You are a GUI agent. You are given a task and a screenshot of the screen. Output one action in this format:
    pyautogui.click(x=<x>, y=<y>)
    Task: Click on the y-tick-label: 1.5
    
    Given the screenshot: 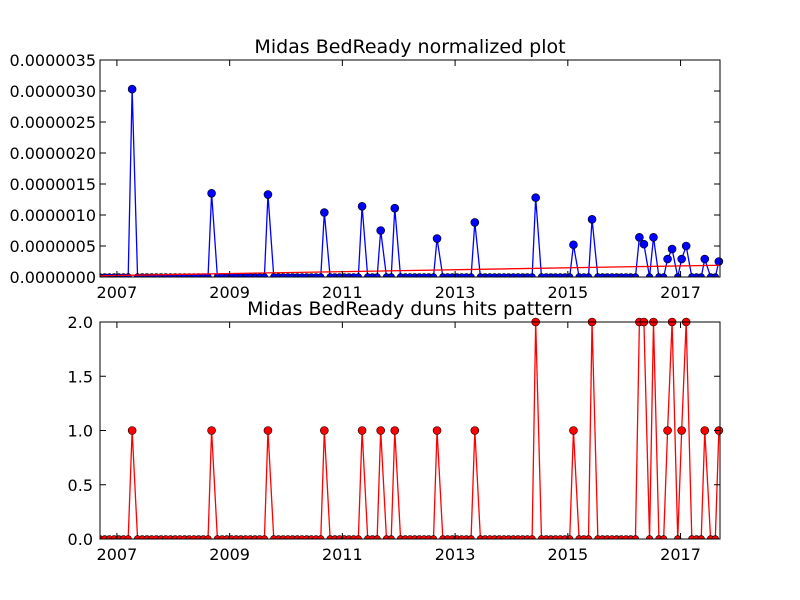 What is the action you would take?
    pyautogui.click(x=80, y=376)
    